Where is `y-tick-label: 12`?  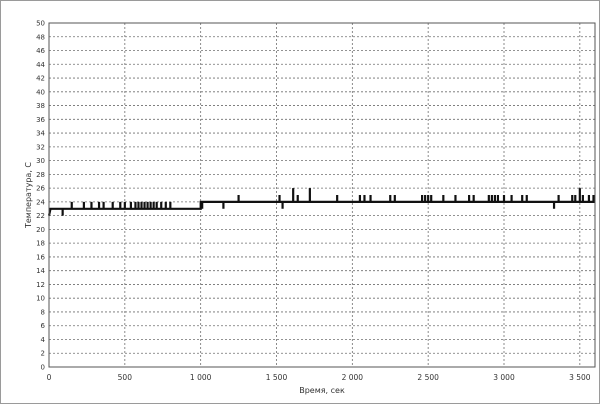
y-tick-label: 12 is located at coordinates (40, 285).